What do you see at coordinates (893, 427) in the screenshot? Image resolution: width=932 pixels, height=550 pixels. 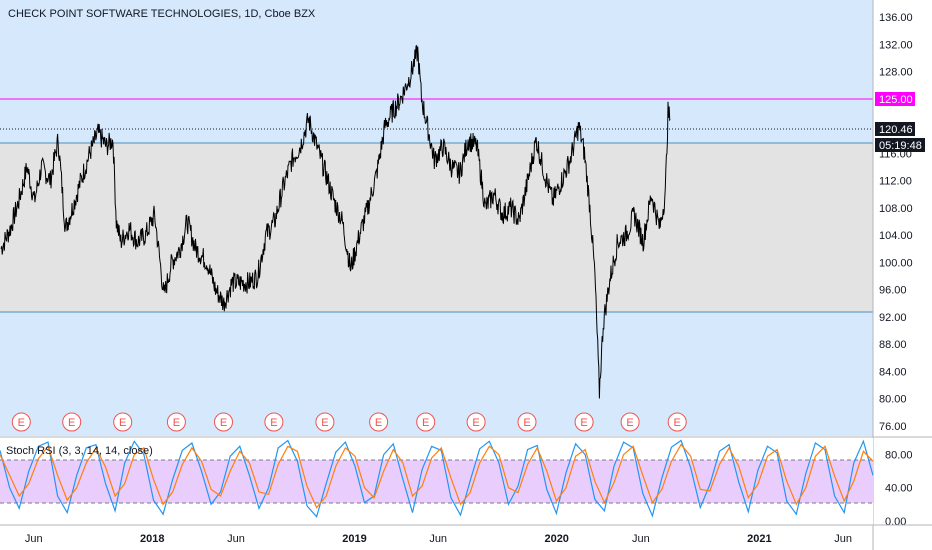 I see `price-tick-label: 76.00` at bounding box center [893, 427].